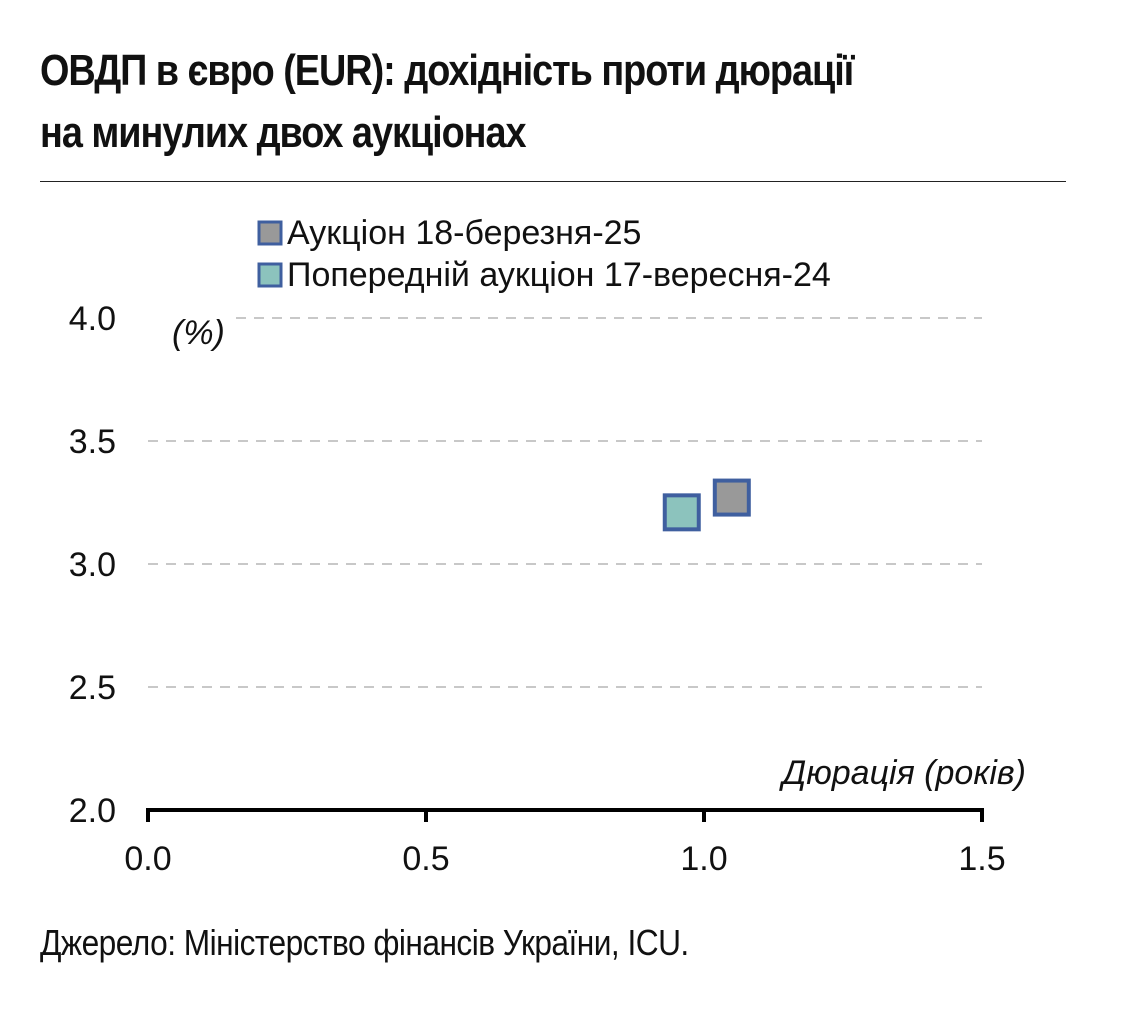  Describe the element at coordinates (706, 505) in the screenshot. I see `data-points` at that location.